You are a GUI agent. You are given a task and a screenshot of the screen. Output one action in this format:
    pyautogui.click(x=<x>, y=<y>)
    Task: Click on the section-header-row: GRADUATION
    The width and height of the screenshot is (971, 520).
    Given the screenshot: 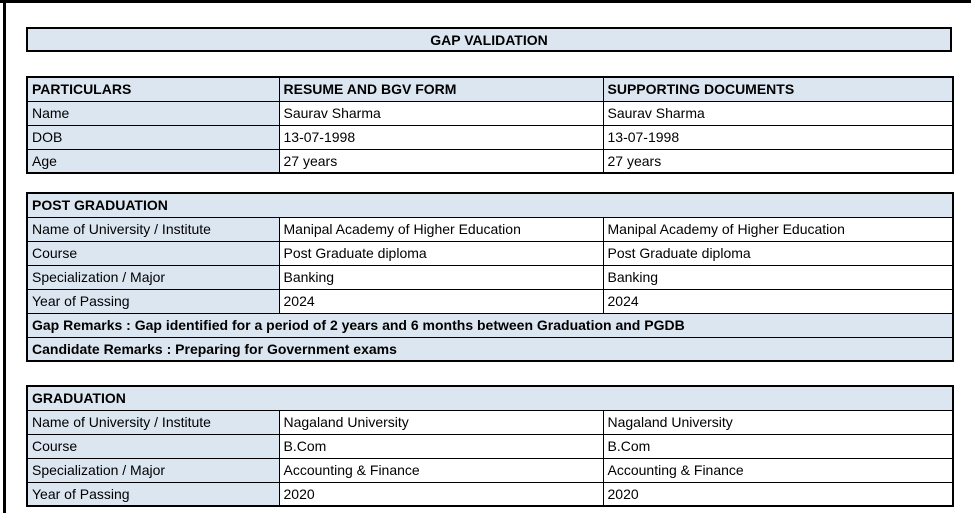 What is the action you would take?
    pyautogui.click(x=490, y=398)
    